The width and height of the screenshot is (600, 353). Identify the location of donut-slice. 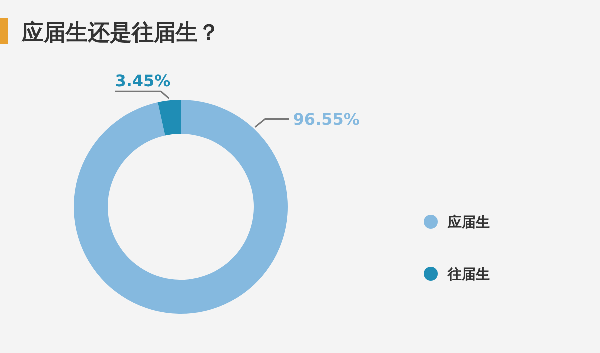
(169, 118).